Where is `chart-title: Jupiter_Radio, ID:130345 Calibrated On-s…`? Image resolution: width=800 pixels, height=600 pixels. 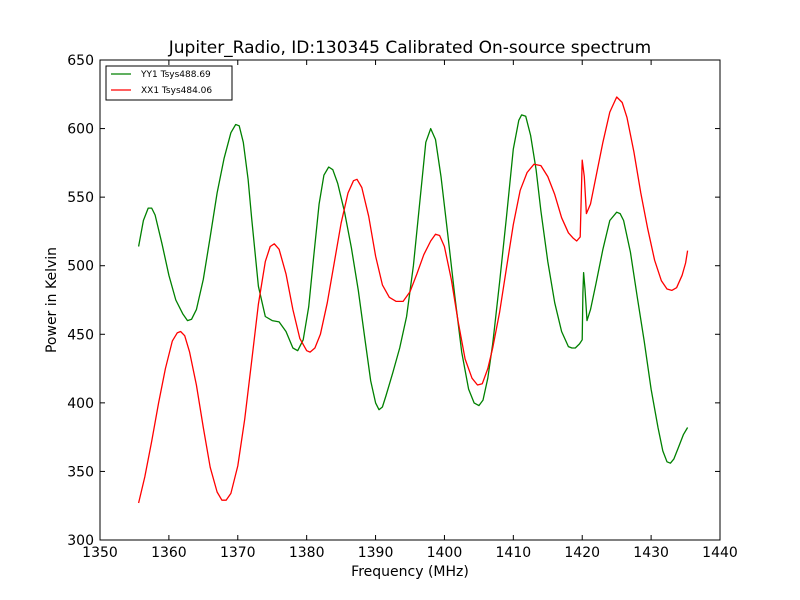 chart-title: Jupiter_Radio, ID:130345 Calibrated On-s… is located at coordinates (409, 48).